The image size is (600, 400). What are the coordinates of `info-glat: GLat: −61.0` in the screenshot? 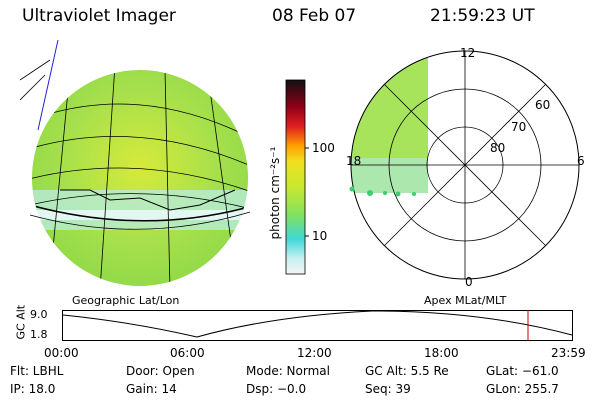 It's located at (522, 371).